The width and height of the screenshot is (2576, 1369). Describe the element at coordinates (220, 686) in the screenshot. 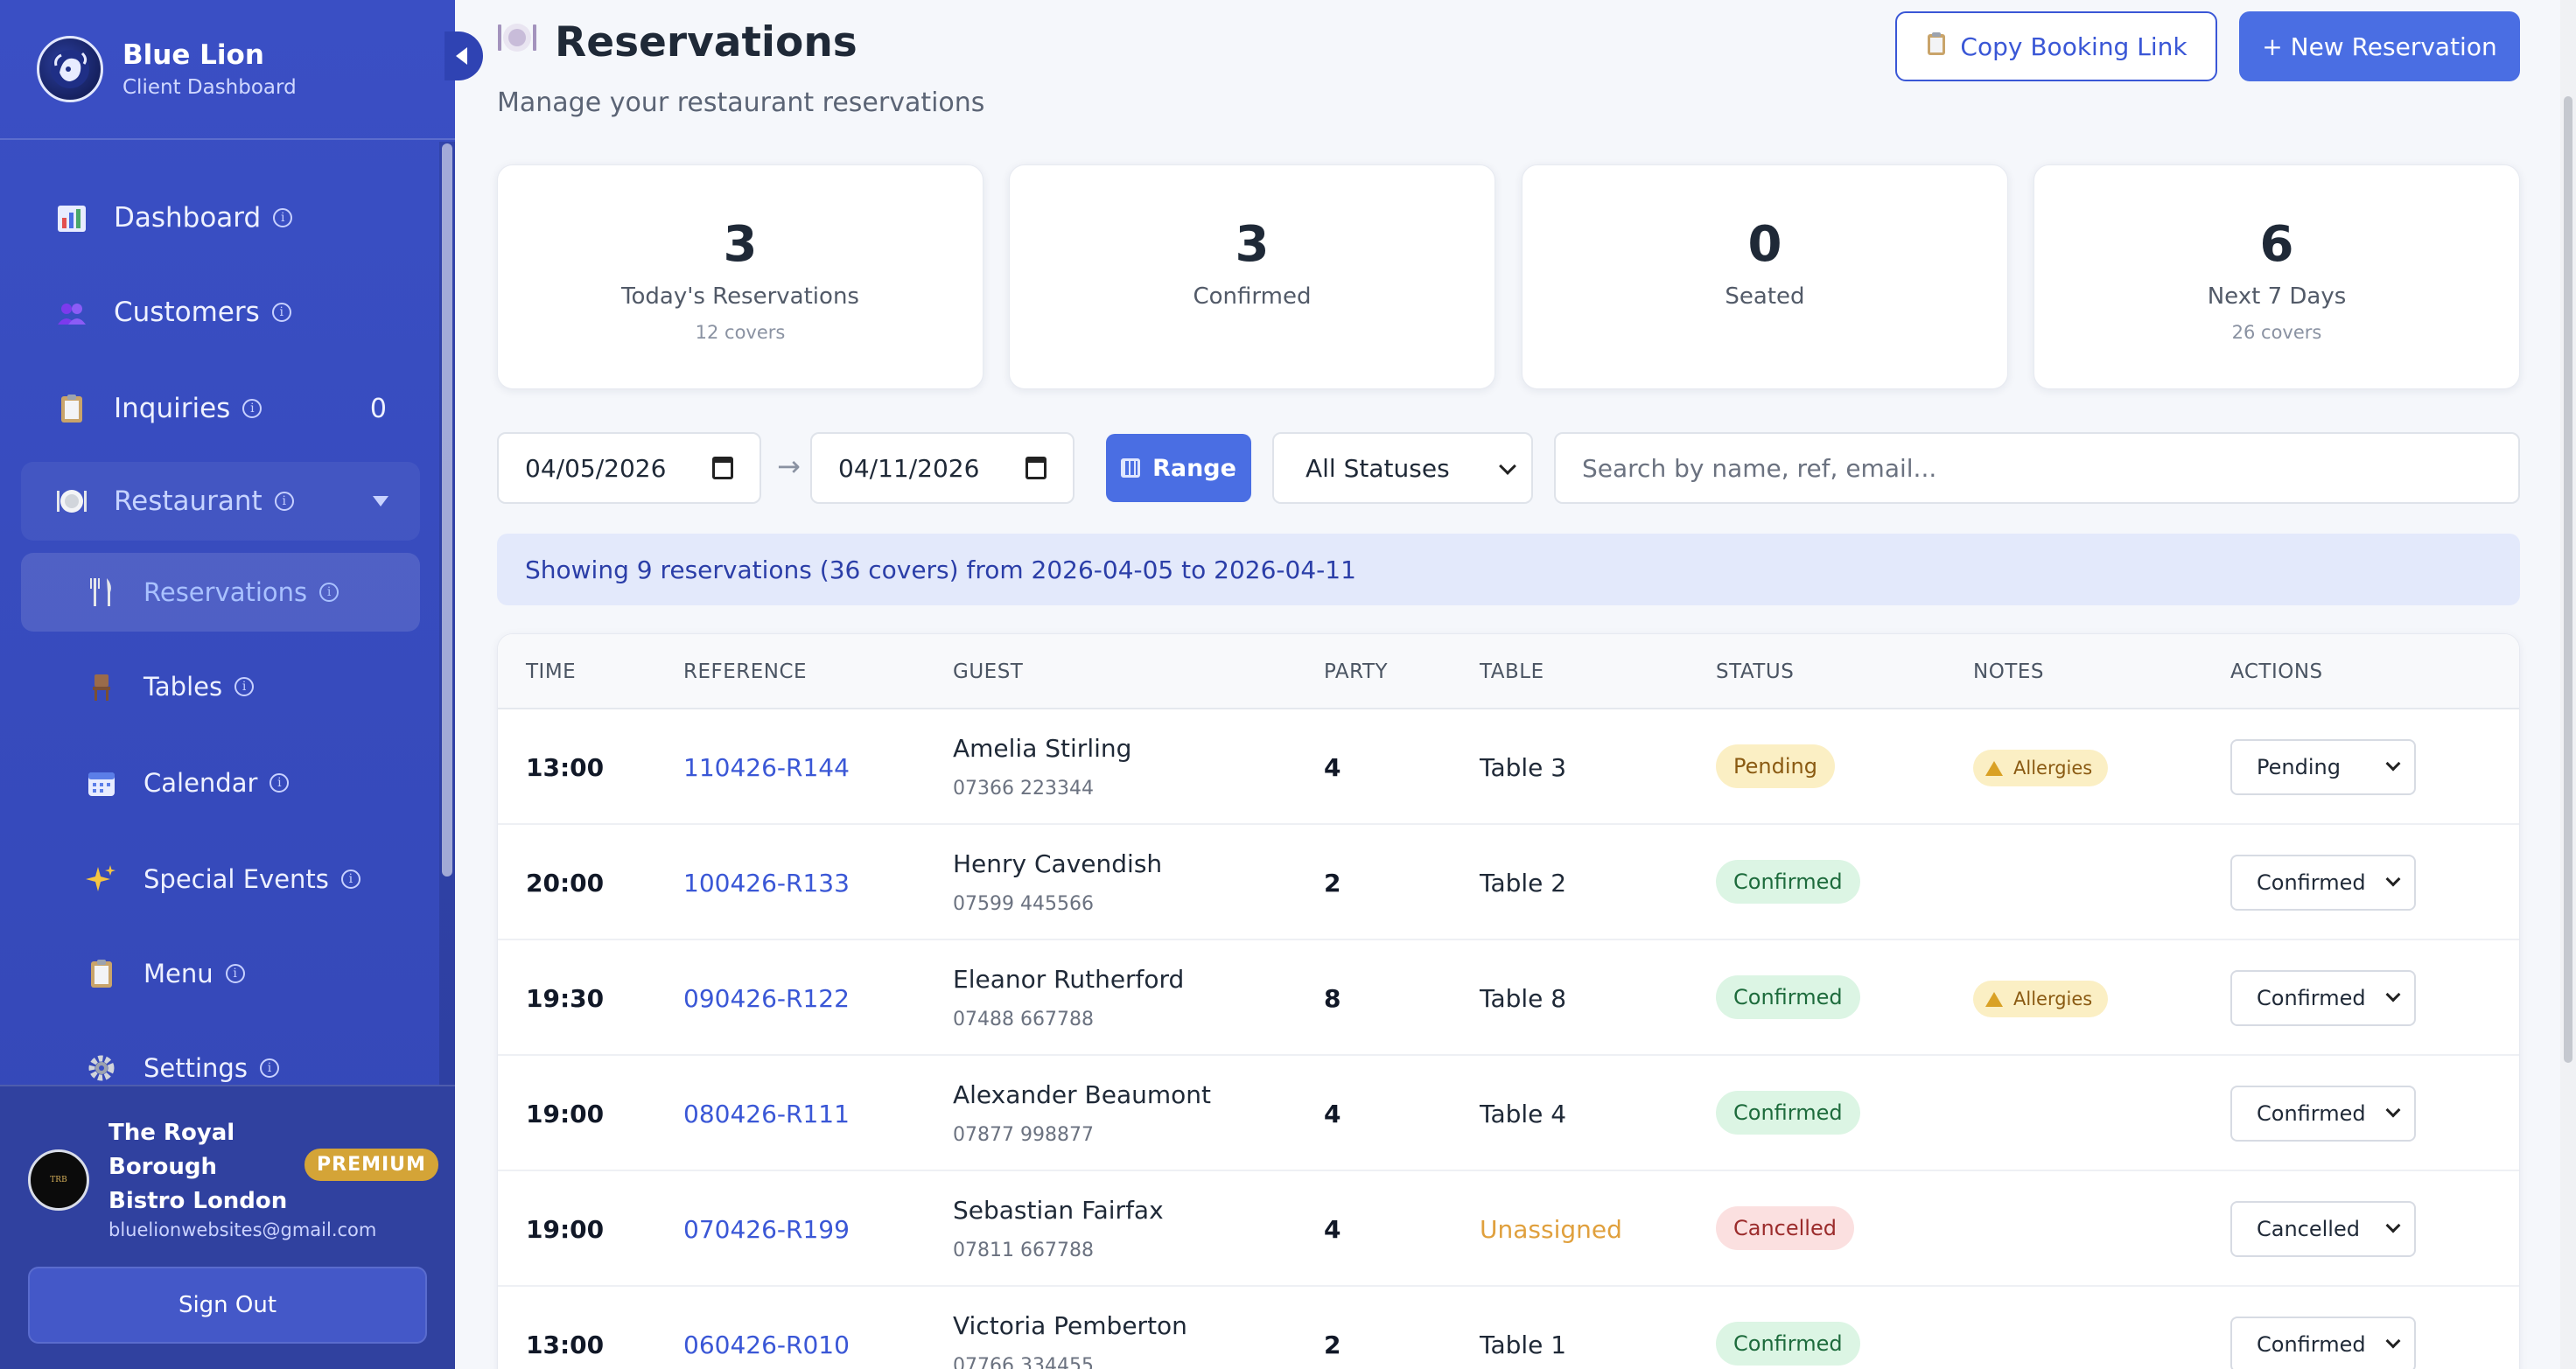

I see `sidebar-item-tables: Tables i` at that location.